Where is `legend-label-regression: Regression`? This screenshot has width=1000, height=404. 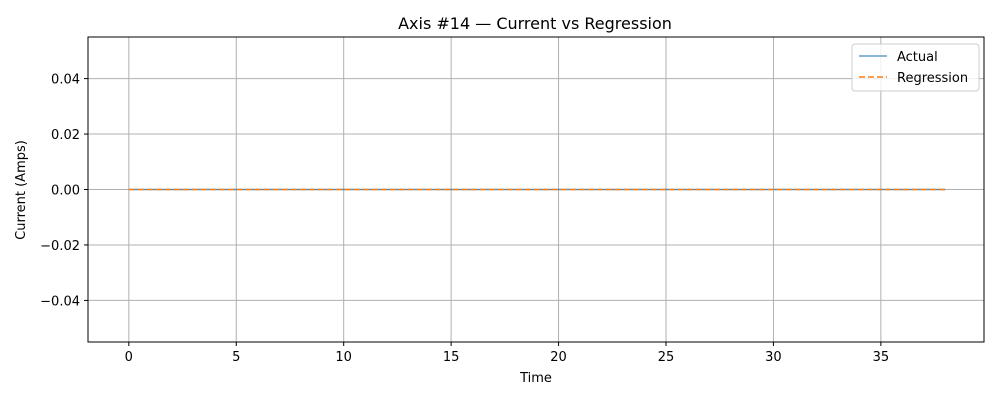
legend-label-regression: Regression is located at coordinates (932, 78).